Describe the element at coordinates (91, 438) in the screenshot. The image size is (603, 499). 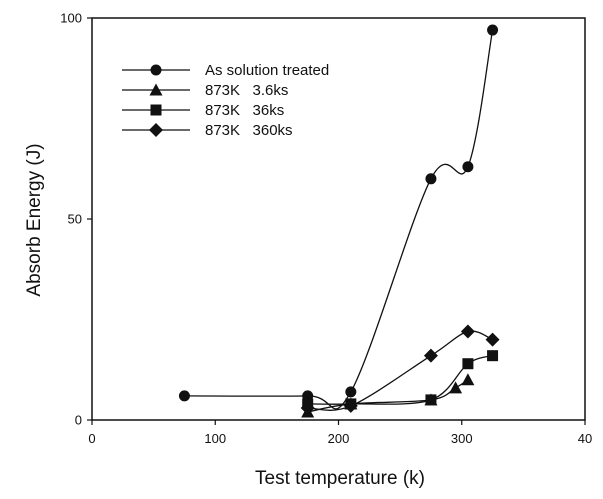
I see `x-tick-label: 0` at that location.